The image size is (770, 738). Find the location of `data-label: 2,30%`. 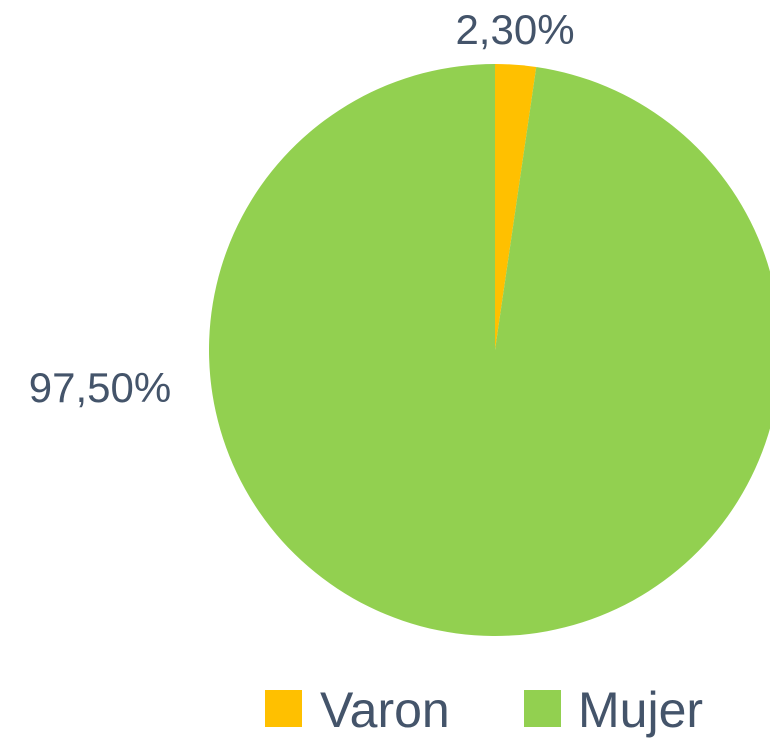

data-label: 2,30% is located at coordinates (514, 29).